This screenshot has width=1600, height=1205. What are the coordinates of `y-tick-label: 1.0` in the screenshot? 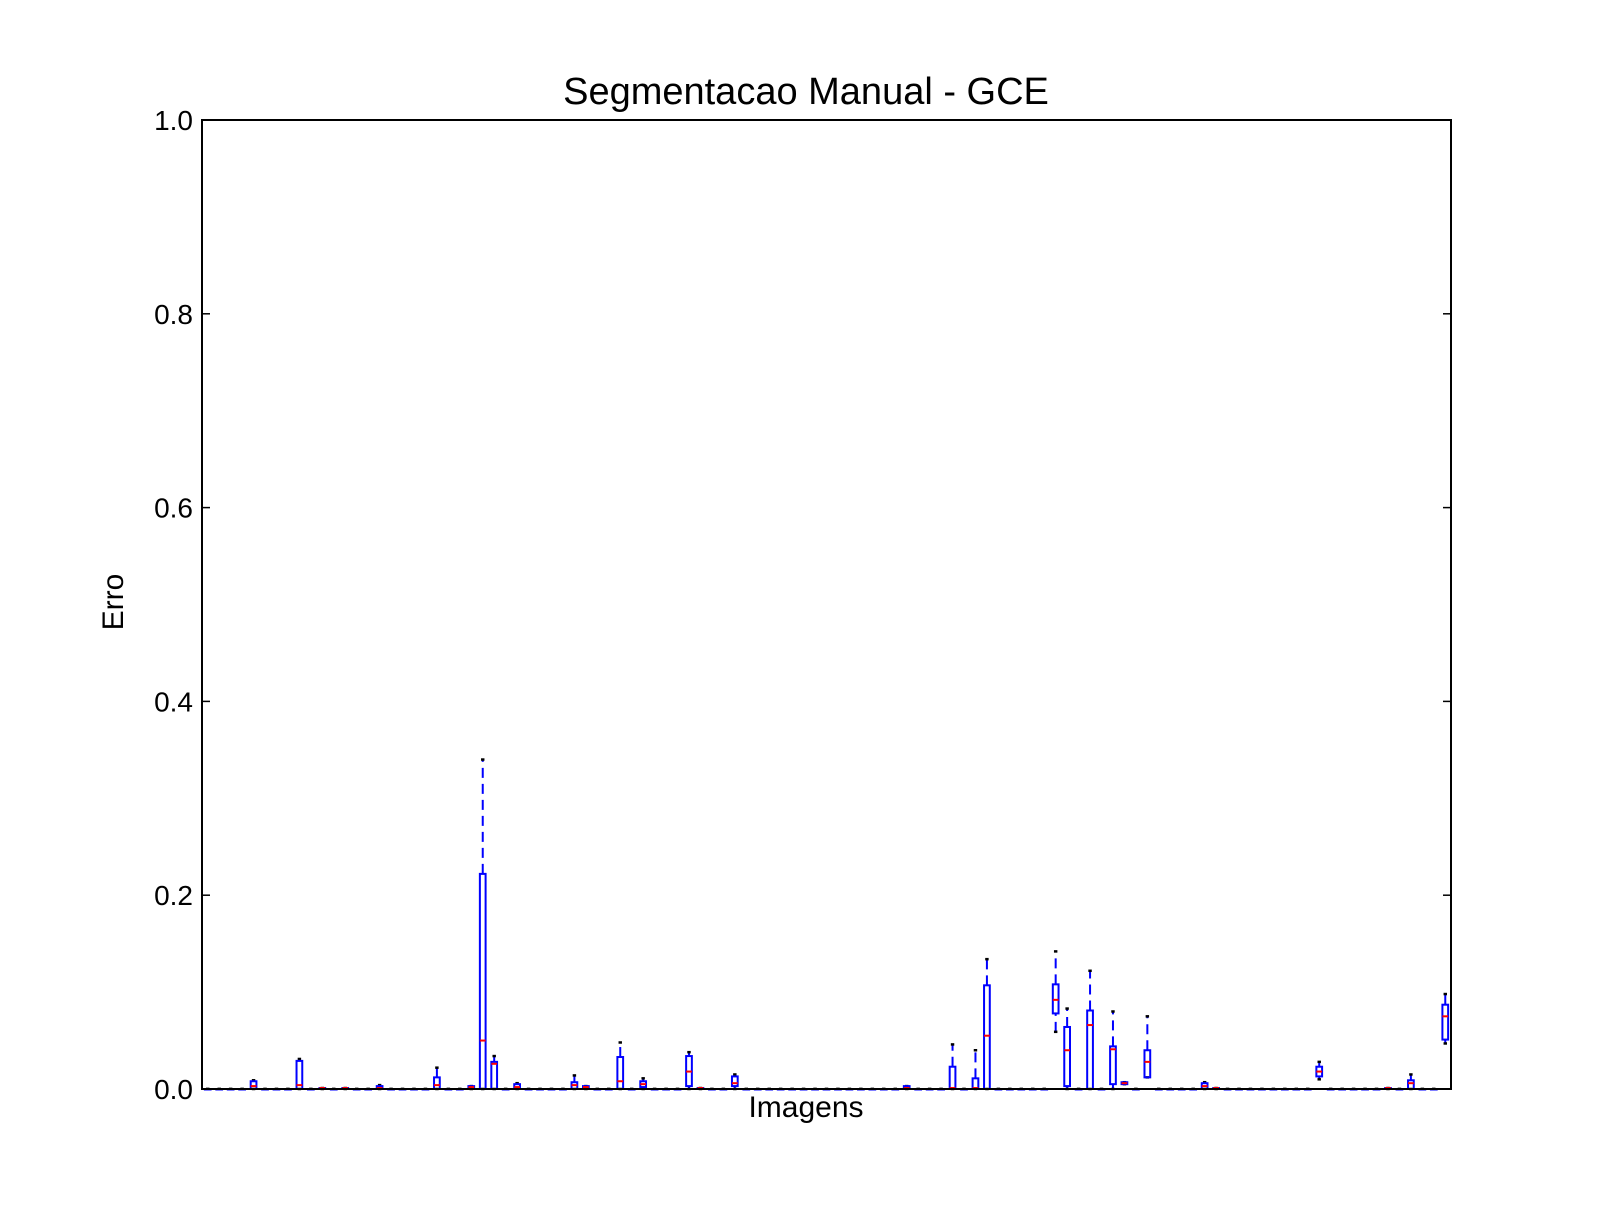 It's located at (173, 120).